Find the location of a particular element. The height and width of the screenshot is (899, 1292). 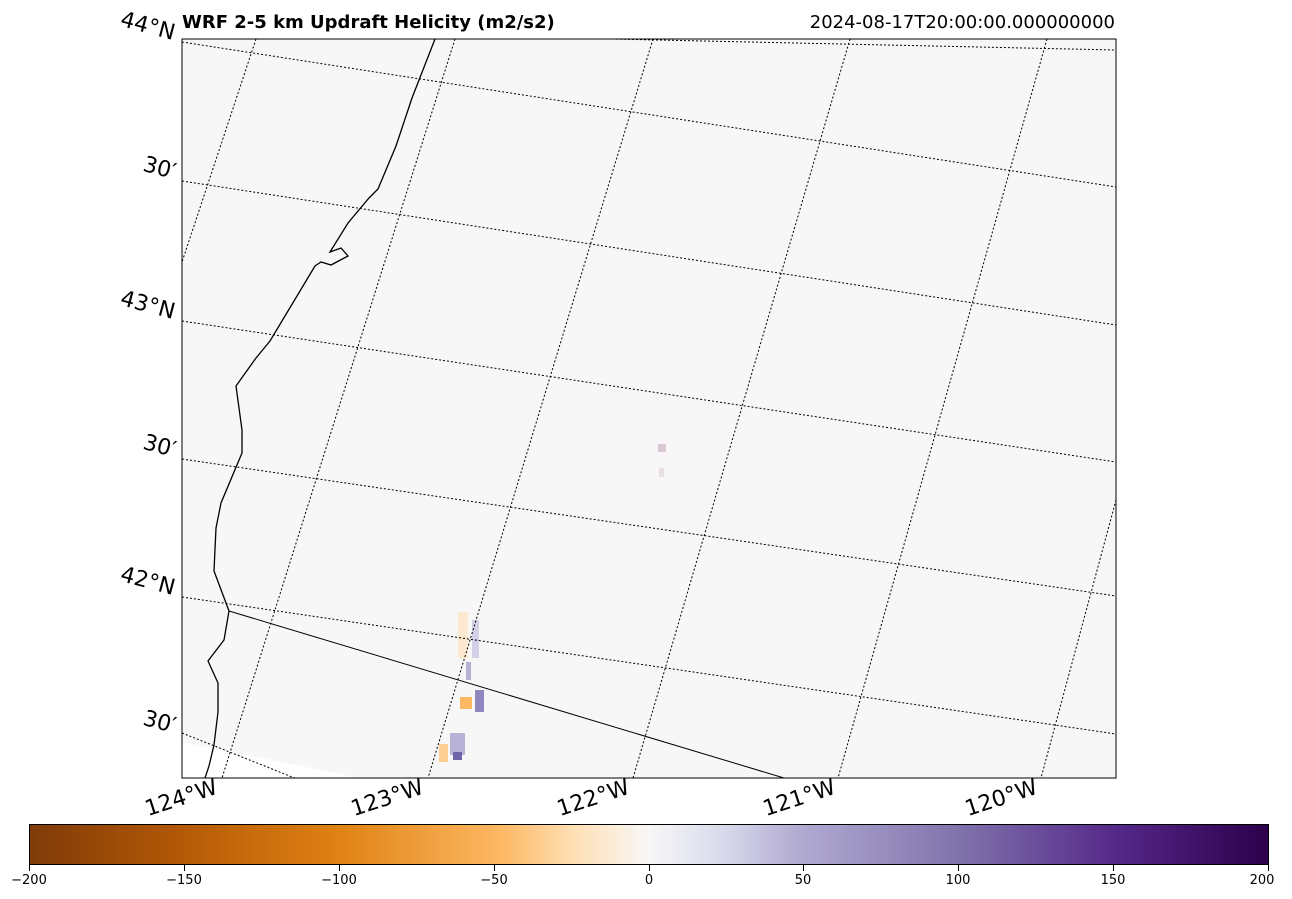

colorbar-tick-label: −200 is located at coordinates (29, 880).